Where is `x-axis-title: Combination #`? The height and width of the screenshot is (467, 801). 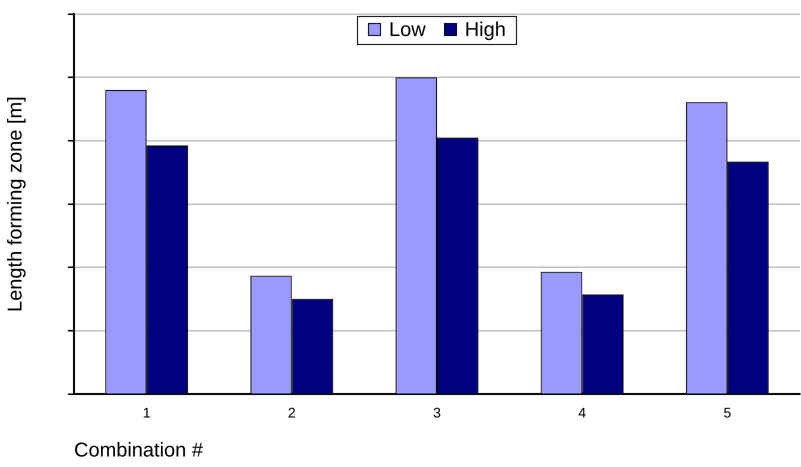
x-axis-title: Combination # is located at coordinates (139, 451).